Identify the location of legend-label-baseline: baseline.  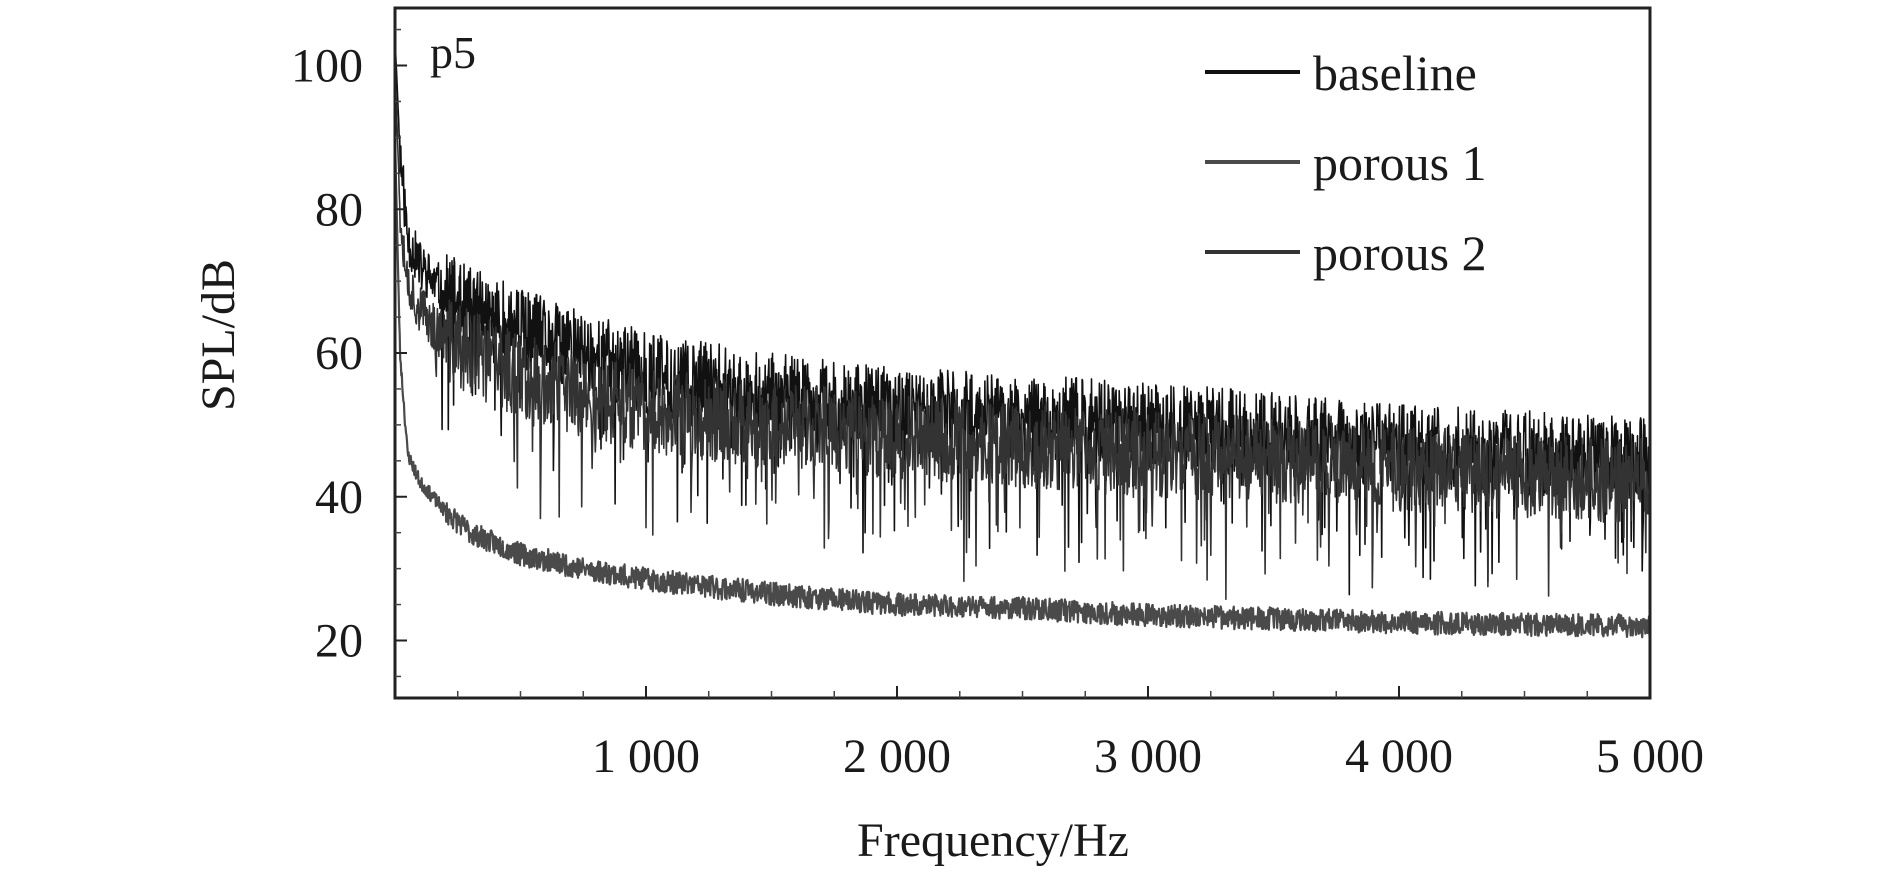
(1395, 73).